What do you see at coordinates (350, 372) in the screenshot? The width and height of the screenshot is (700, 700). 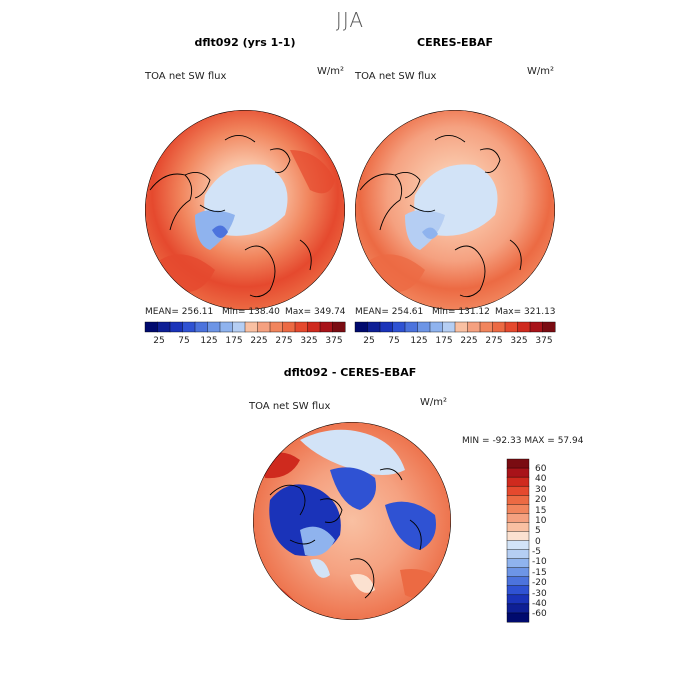 I see `panel3-title: dflt092 - CERES-EBAF` at bounding box center [350, 372].